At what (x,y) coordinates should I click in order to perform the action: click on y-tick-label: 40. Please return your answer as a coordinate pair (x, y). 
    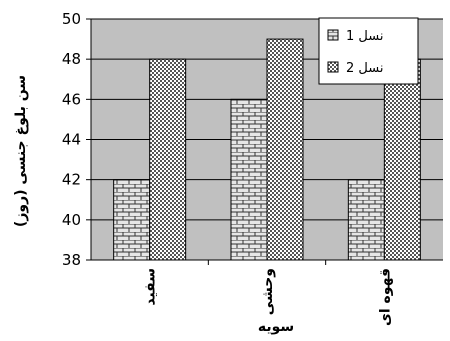
    Looking at the image, I should click on (71, 220).